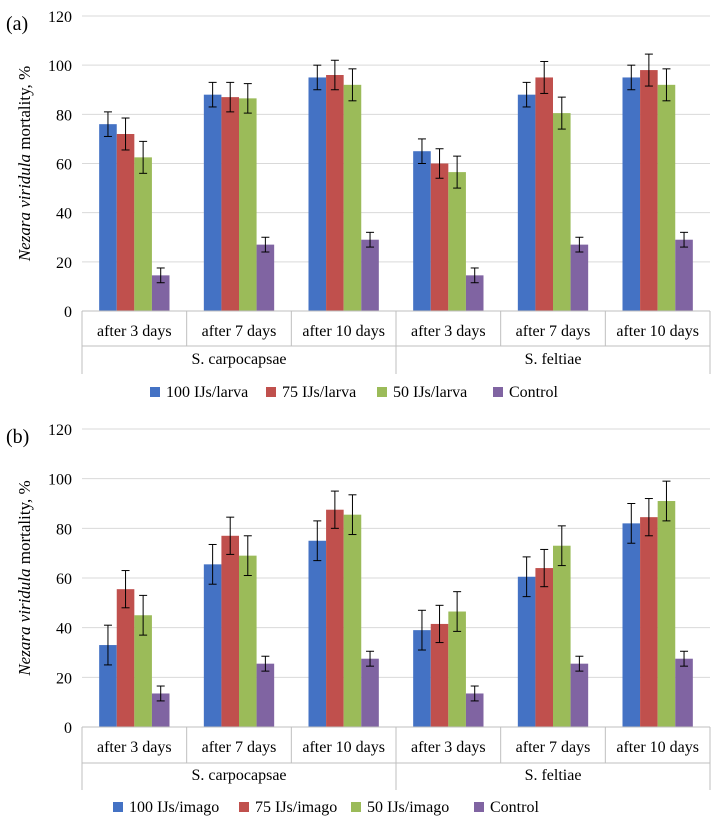 The width and height of the screenshot is (720, 833). What do you see at coordinates (17, 24) in the screenshot?
I see `panel-label: (a)` at bounding box center [17, 24].